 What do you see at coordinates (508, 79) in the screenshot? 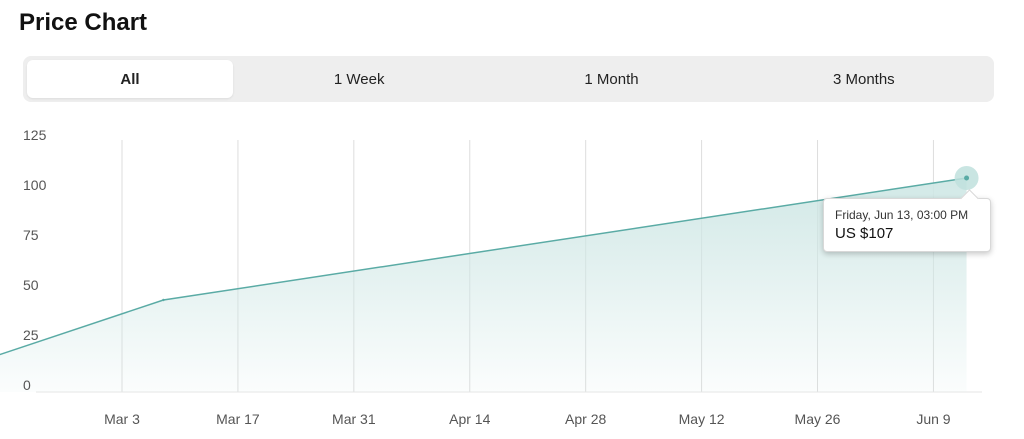
I see `time-range-tabs: All 1 Week 1 Month 3 Months` at bounding box center [508, 79].